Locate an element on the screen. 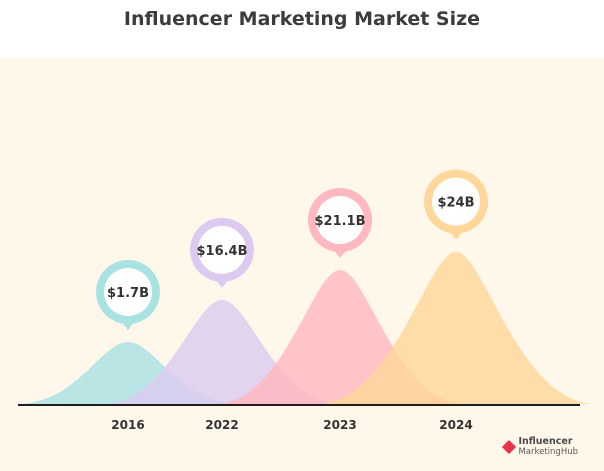 Image resolution: width=604 pixels, height=471 pixels. brand-diamond-icon is located at coordinates (509, 447).